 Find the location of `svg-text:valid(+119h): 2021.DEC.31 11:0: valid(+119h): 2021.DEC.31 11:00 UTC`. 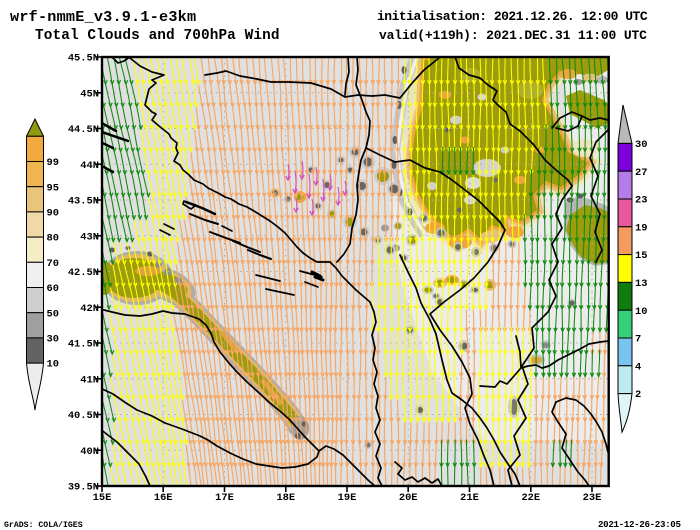

svg-text:valid(+119h): 2021.DEC.31 11:0: valid(+119h): 2021.DEC.31 11:00 UTC is located at coordinates (513, 35).